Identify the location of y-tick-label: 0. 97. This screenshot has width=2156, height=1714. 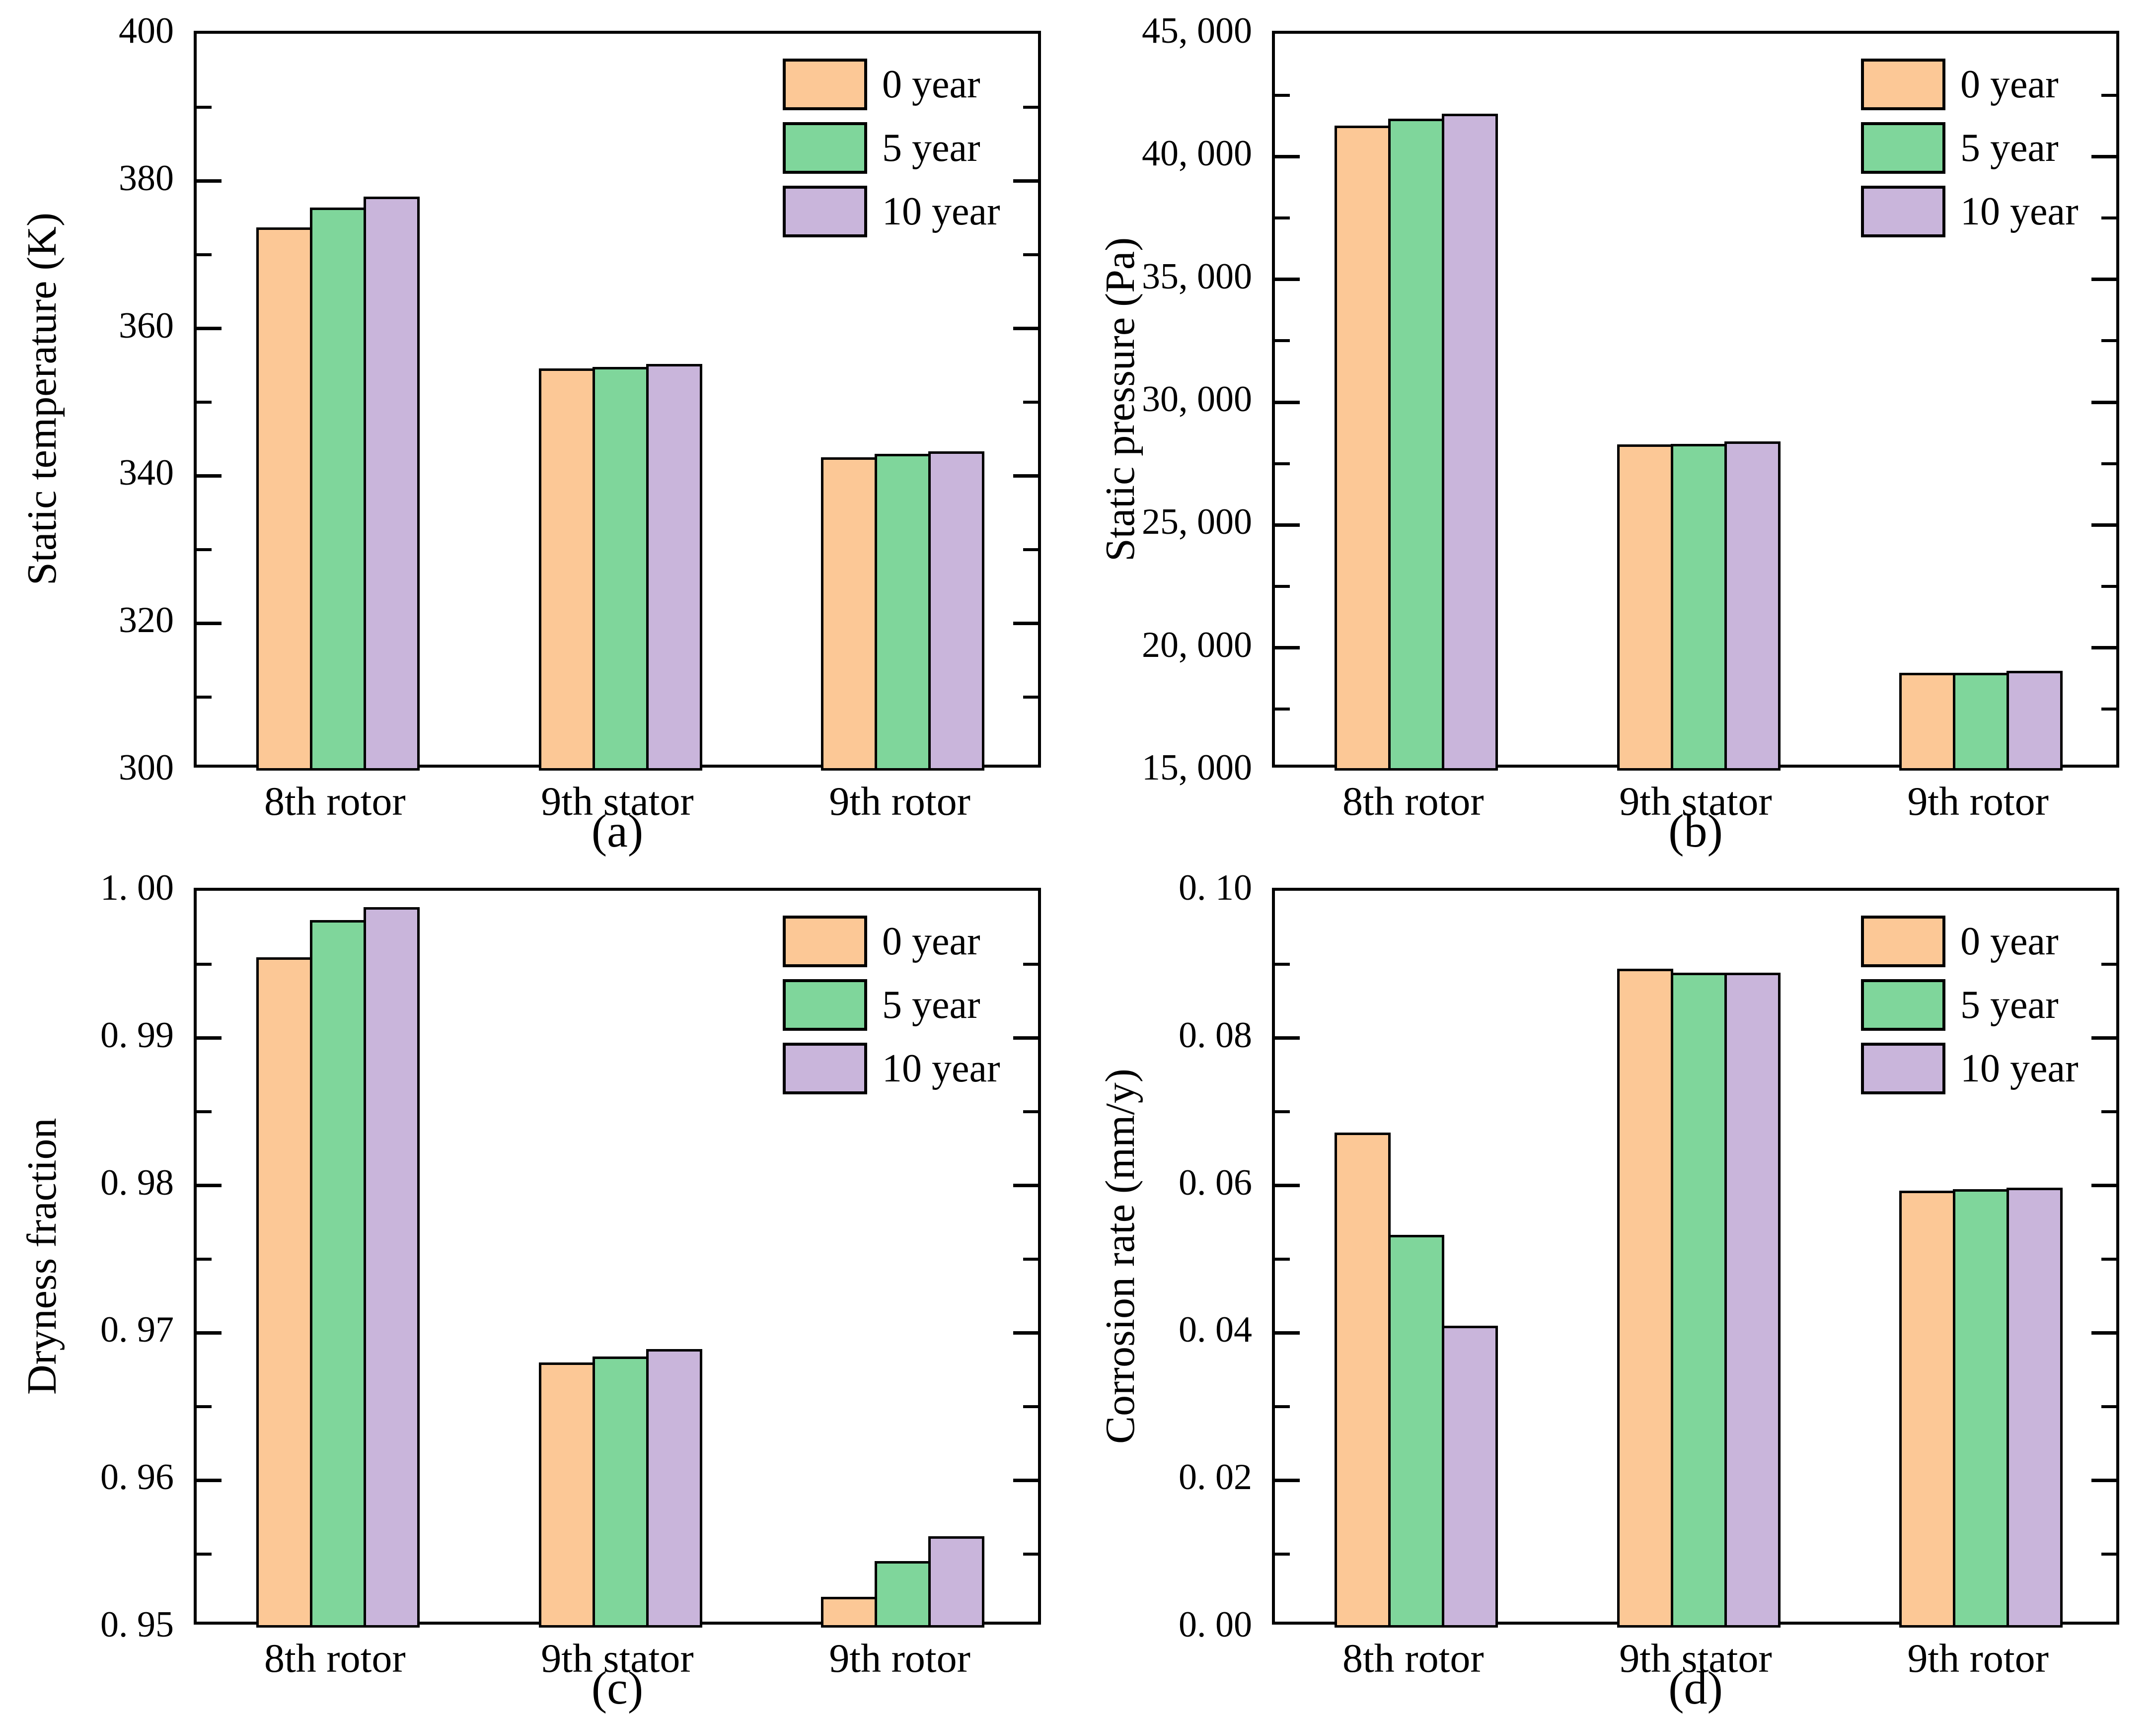
(137, 1330).